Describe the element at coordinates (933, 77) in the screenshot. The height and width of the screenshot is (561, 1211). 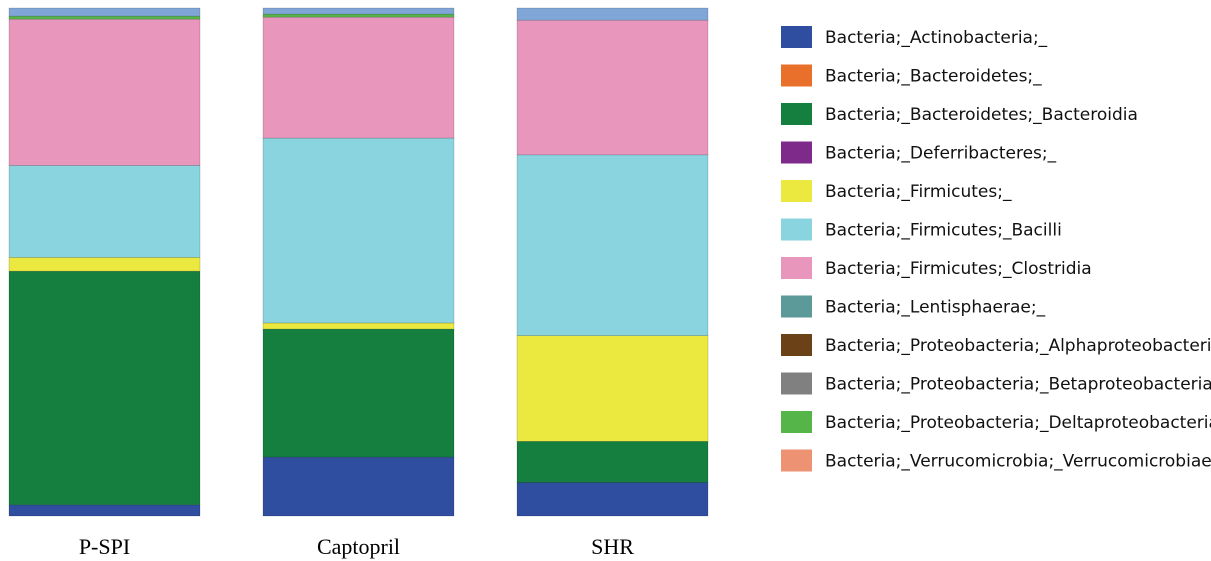
I see `legend-label-1: Bacteria;_Bacteroidetes;_` at that location.